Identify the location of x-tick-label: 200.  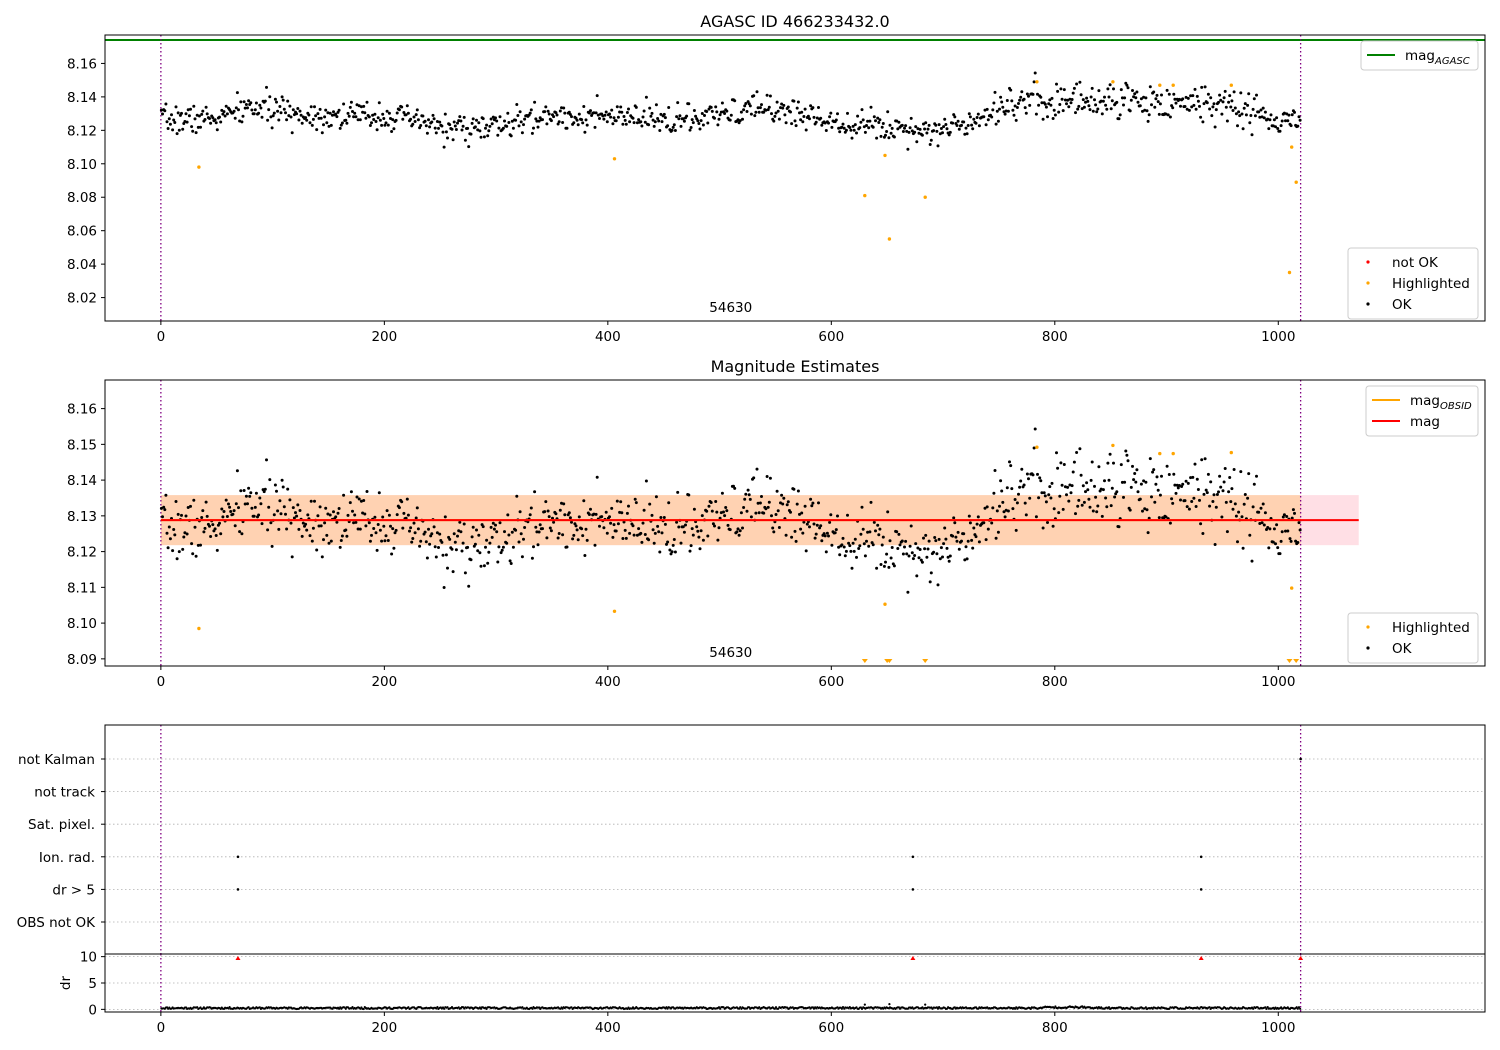
(384, 337).